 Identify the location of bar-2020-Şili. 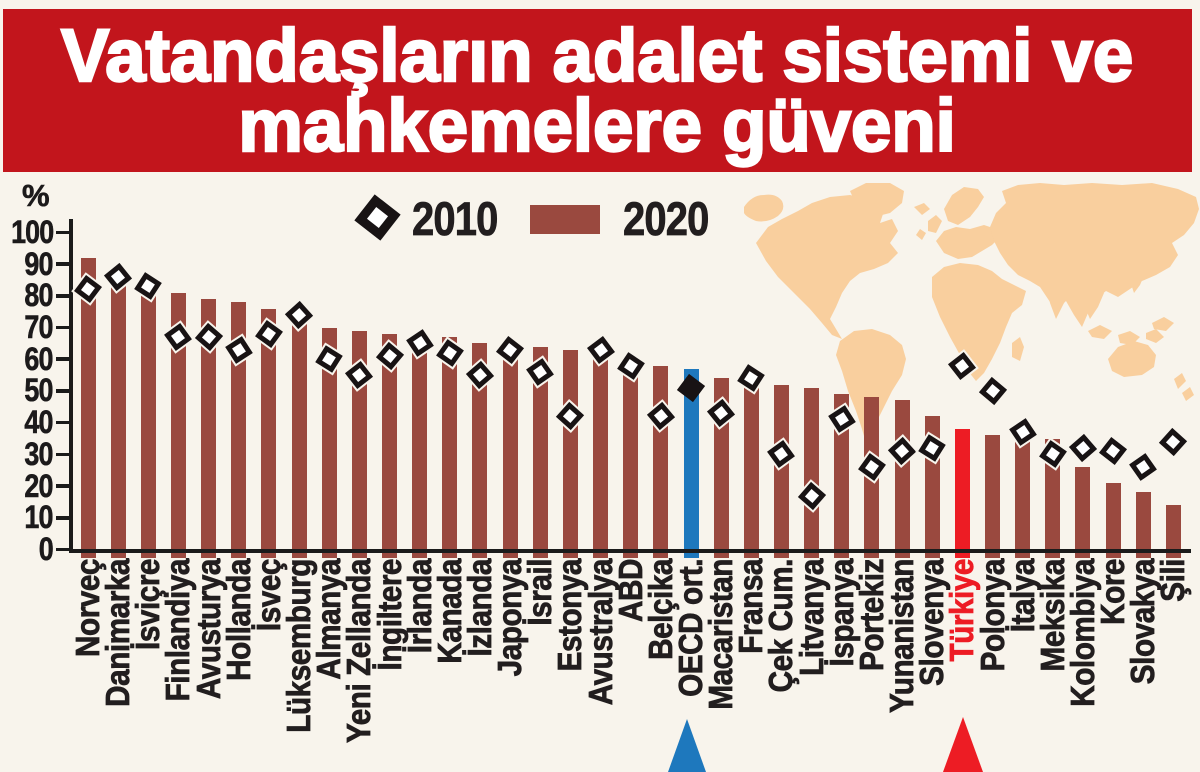
(1173, 531).